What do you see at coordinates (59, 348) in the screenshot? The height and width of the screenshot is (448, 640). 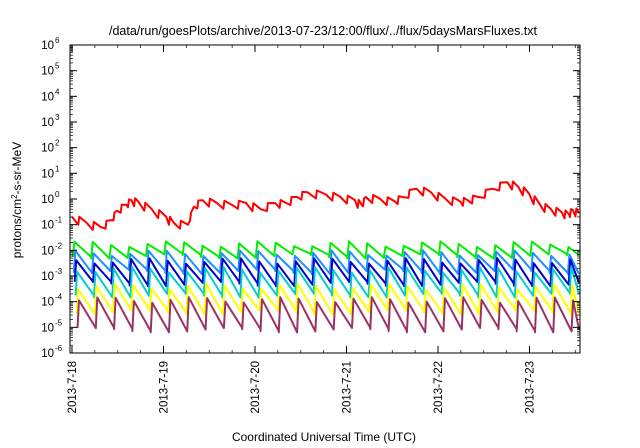 I see `y-tick-label-exponent: -6` at bounding box center [59, 348].